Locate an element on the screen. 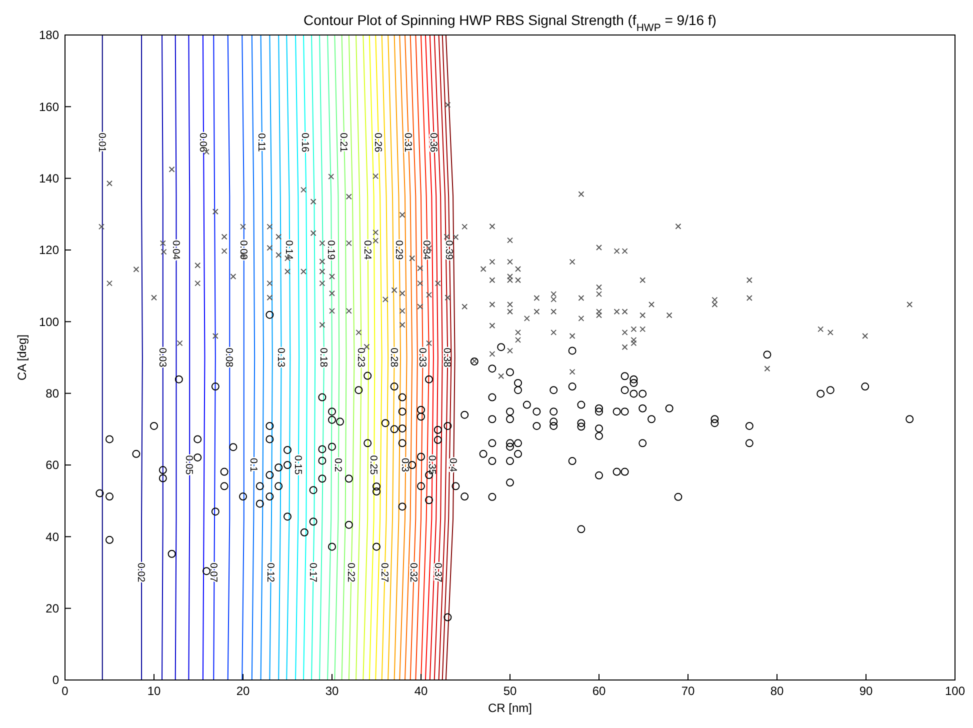 The width and height of the screenshot is (973, 728). text: 0.39 is located at coordinates (448, 250).